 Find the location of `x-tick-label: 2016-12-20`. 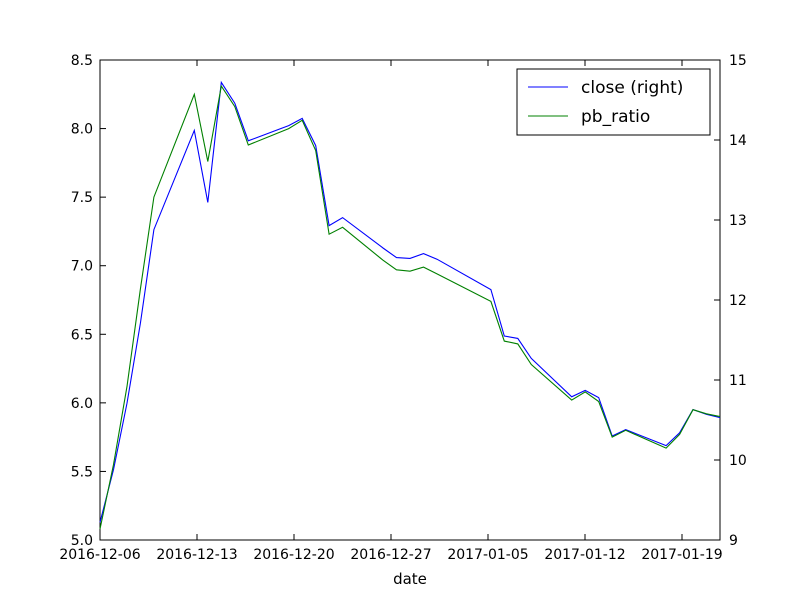

x-tick-label: 2016-12-20 is located at coordinates (293, 555).